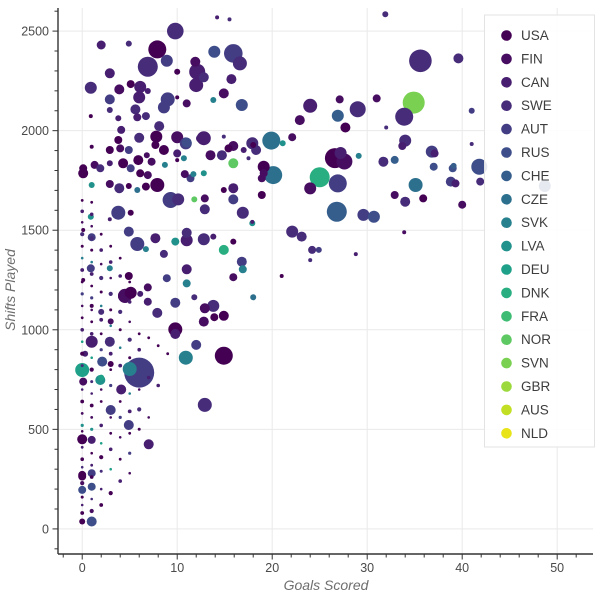  Describe the element at coordinates (526, 105) in the screenshot. I see `legend-item: SWE` at that location.